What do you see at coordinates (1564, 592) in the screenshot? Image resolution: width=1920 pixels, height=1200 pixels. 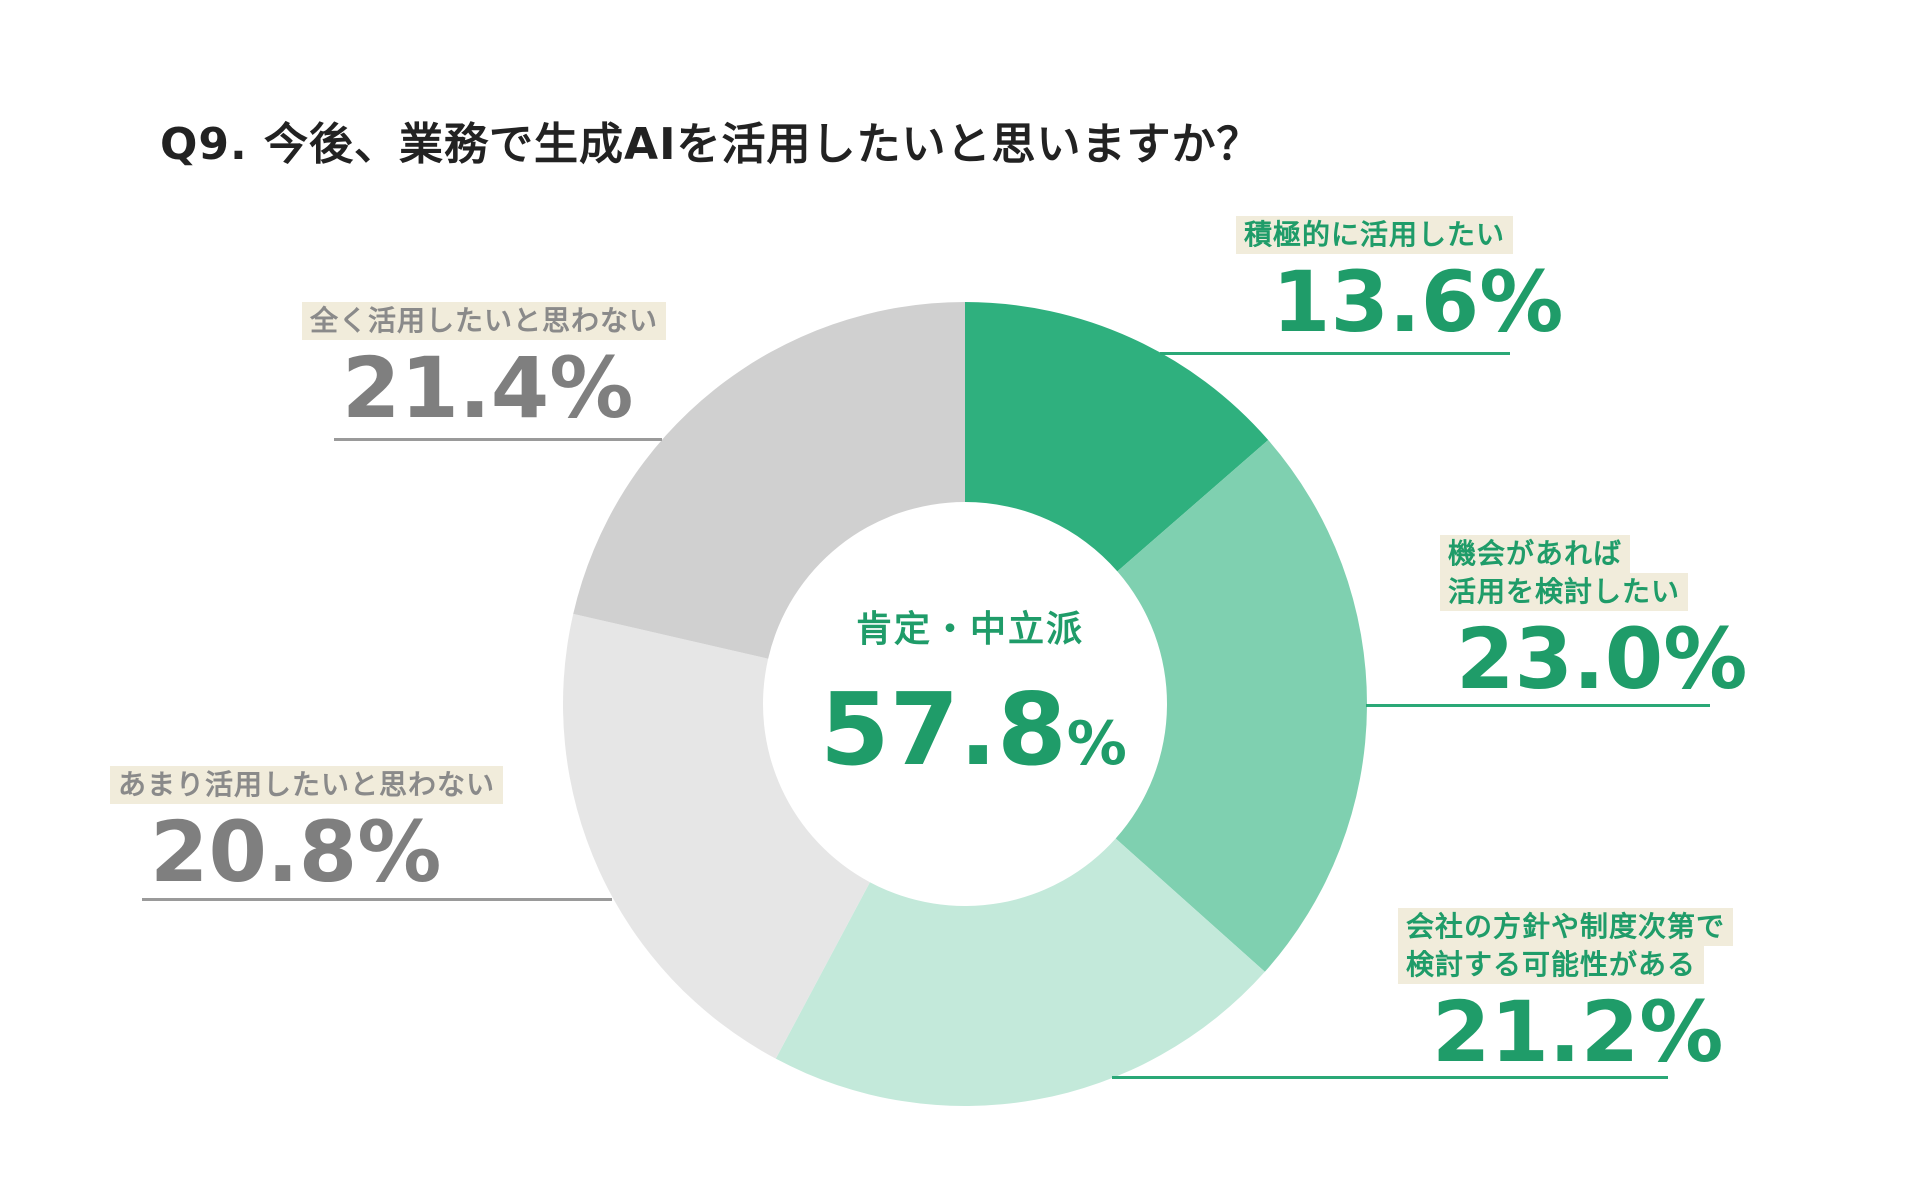 I see `slice-label-text: 活用を検討したい` at bounding box center [1564, 592].